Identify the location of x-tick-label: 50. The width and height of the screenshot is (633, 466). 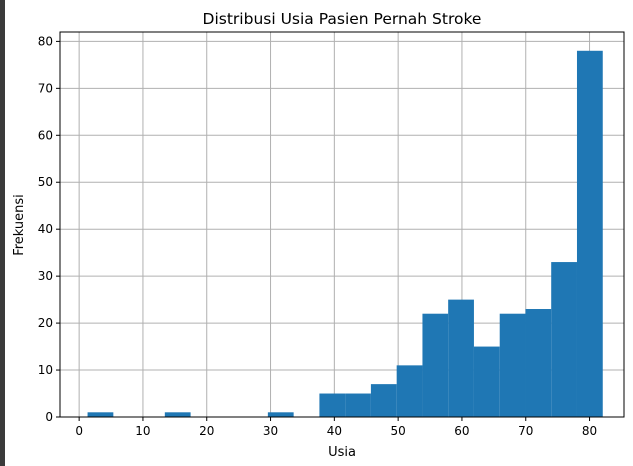
(398, 431).